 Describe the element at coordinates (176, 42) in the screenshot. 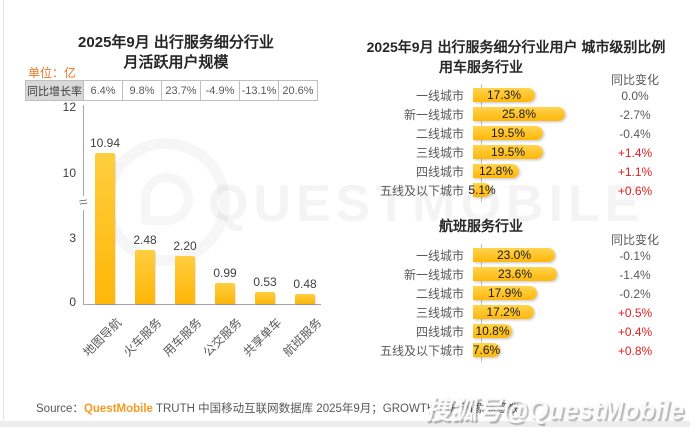

I see `left-chart-title-line1: 2025年9月 出行服务细分行业` at that location.